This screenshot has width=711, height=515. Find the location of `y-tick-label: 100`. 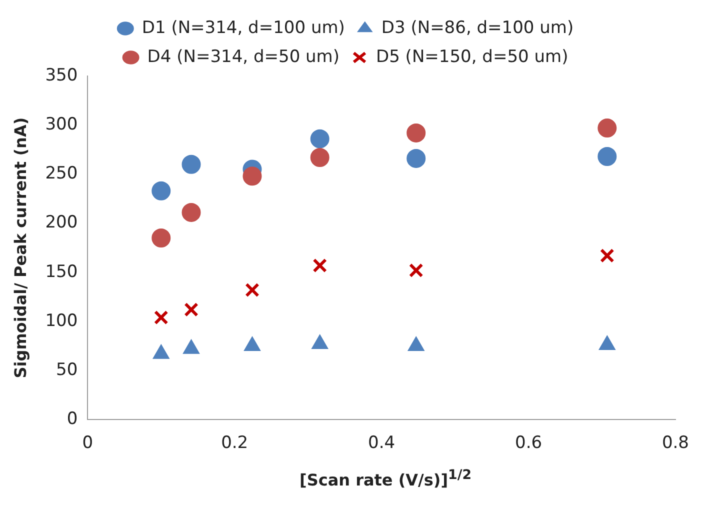

y-tick-label: 100 is located at coordinates (61, 320).